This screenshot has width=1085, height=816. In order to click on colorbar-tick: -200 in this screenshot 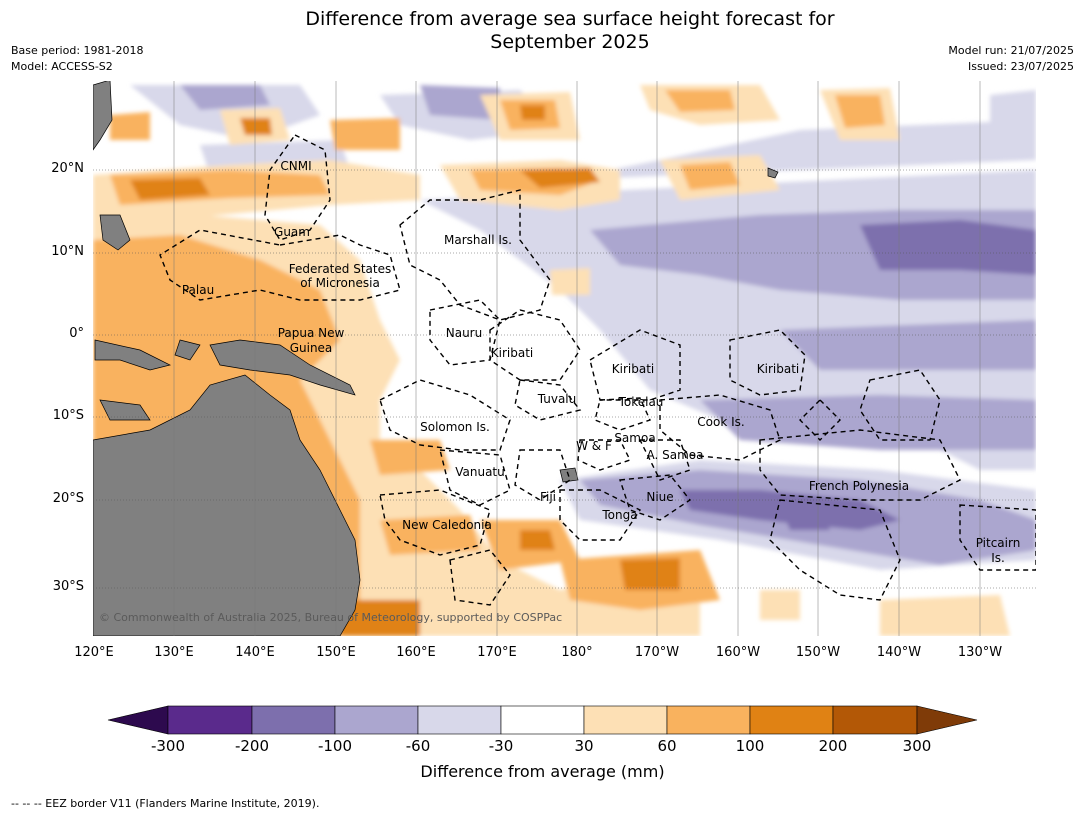, I will do `click(252, 746)`.